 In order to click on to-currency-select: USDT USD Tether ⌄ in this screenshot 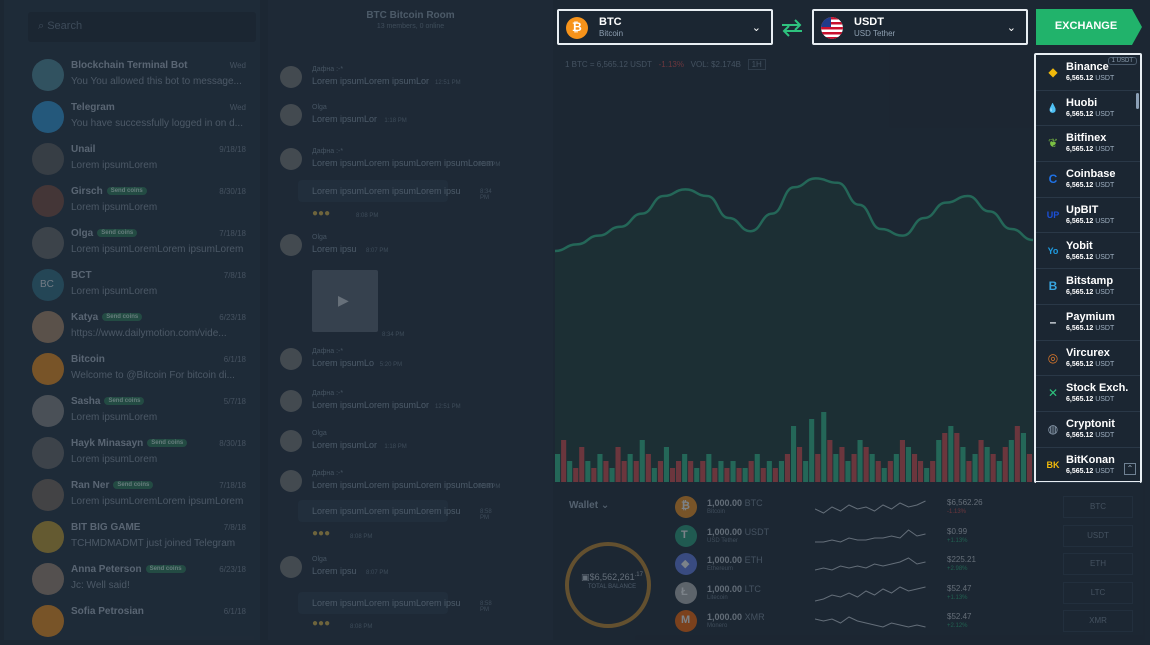, I will do `click(920, 27)`.